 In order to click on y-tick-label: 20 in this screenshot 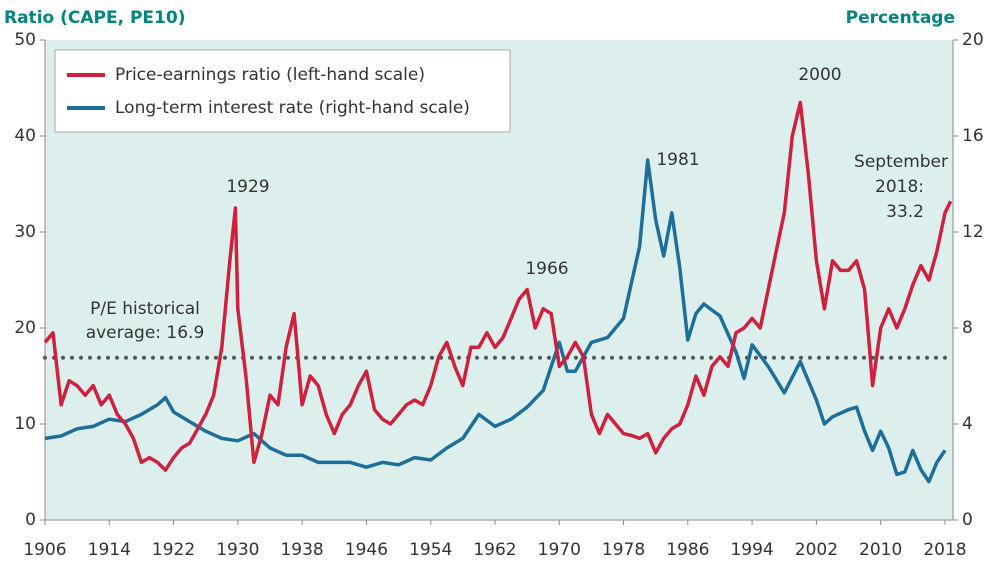, I will do `click(25, 328)`.